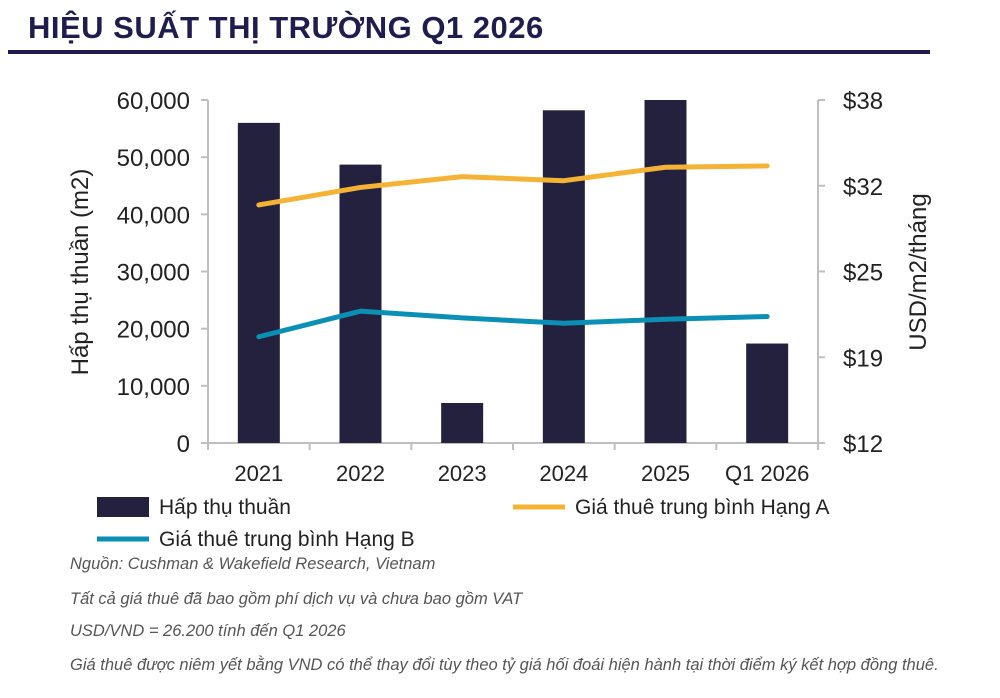 This screenshot has height=698, width=1000. What do you see at coordinates (153, 158) in the screenshot?
I see `left-axis-tick-label: 50,000` at bounding box center [153, 158].